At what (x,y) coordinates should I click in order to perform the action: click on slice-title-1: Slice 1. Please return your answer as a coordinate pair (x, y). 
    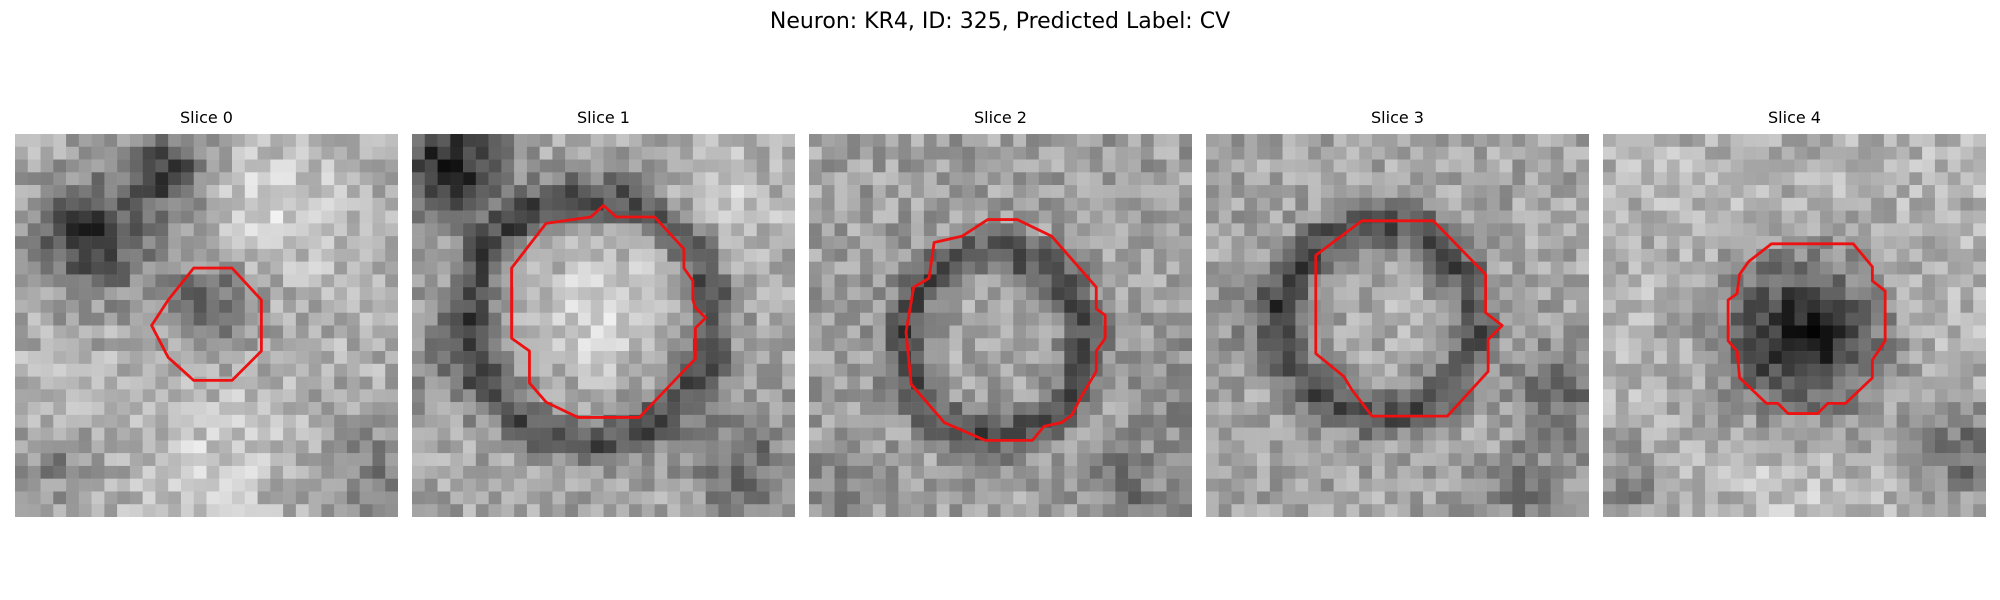
    Looking at the image, I should click on (603, 117).